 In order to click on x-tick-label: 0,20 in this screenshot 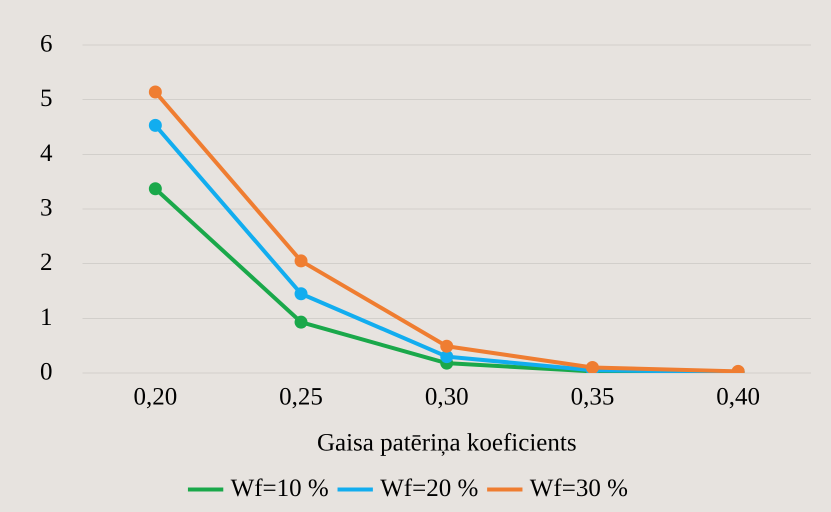, I will do `click(155, 397)`.